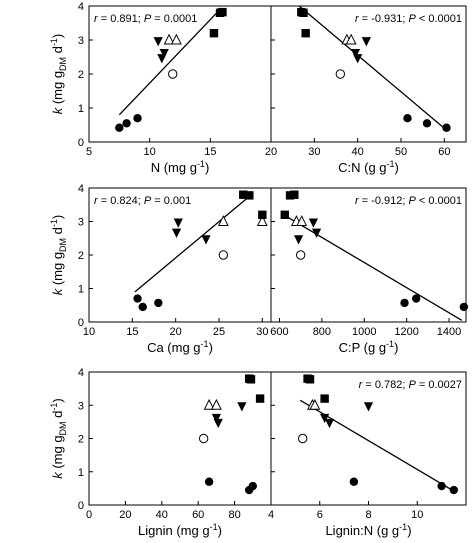 This screenshot has width=474, height=543. I want to click on stat-p-value: = 0.001, so click(171, 201).